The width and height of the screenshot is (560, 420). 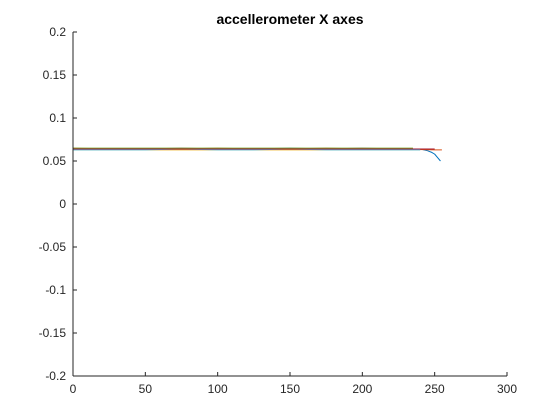 What do you see at coordinates (62, 204) in the screenshot?
I see `y-tick-label: 0` at bounding box center [62, 204].